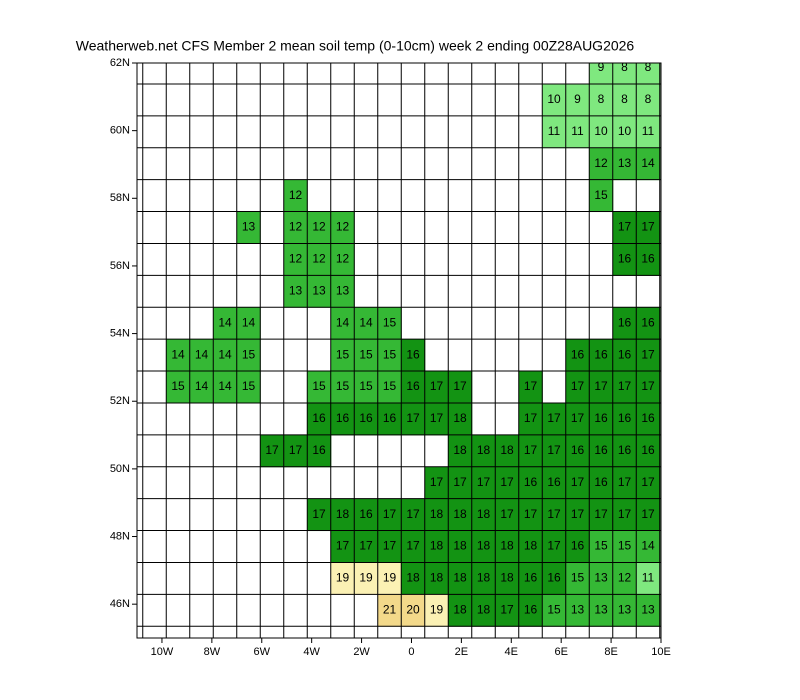  I want to click on temp-label: 11, so click(648, 578).